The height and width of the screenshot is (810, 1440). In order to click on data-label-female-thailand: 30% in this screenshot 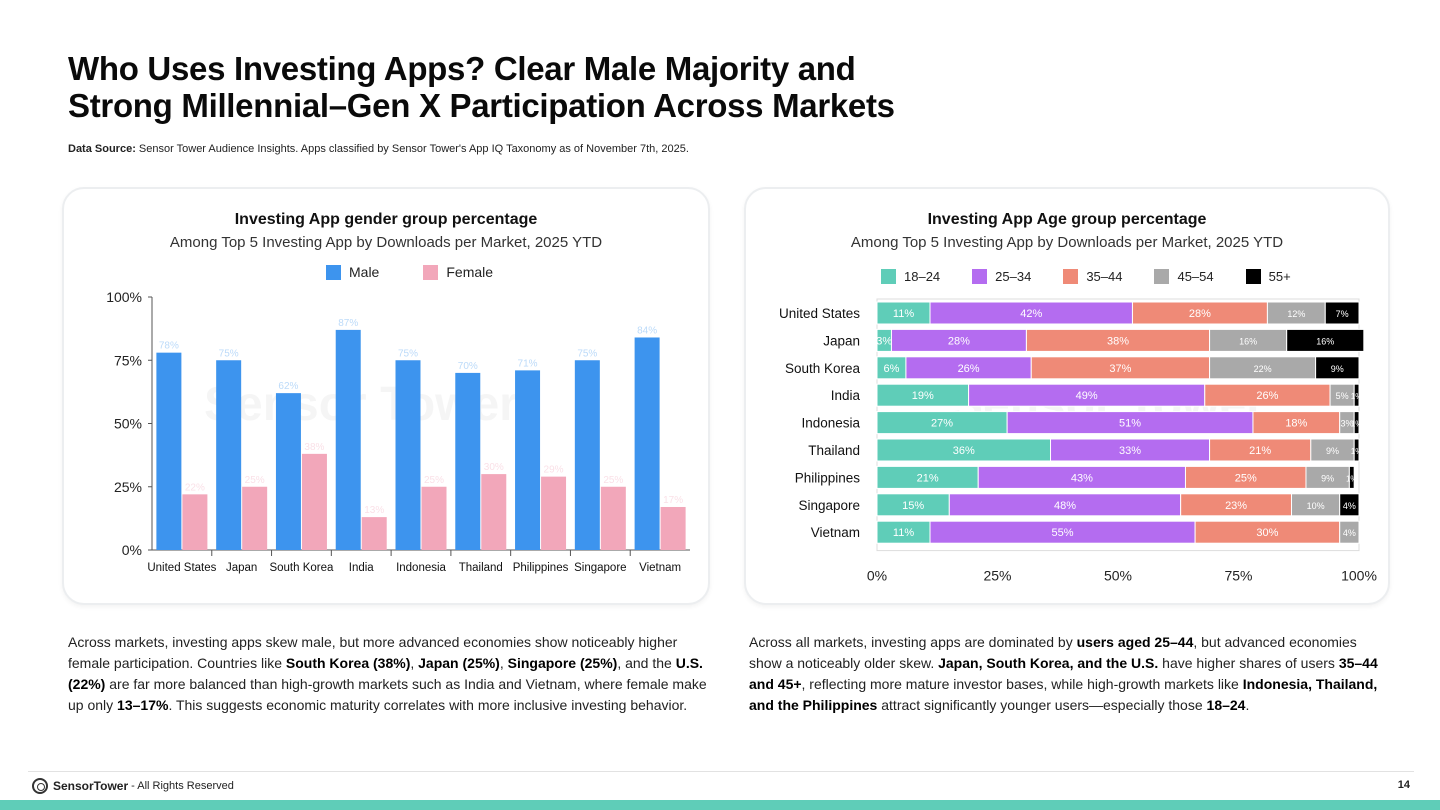, I will do `click(494, 467)`.